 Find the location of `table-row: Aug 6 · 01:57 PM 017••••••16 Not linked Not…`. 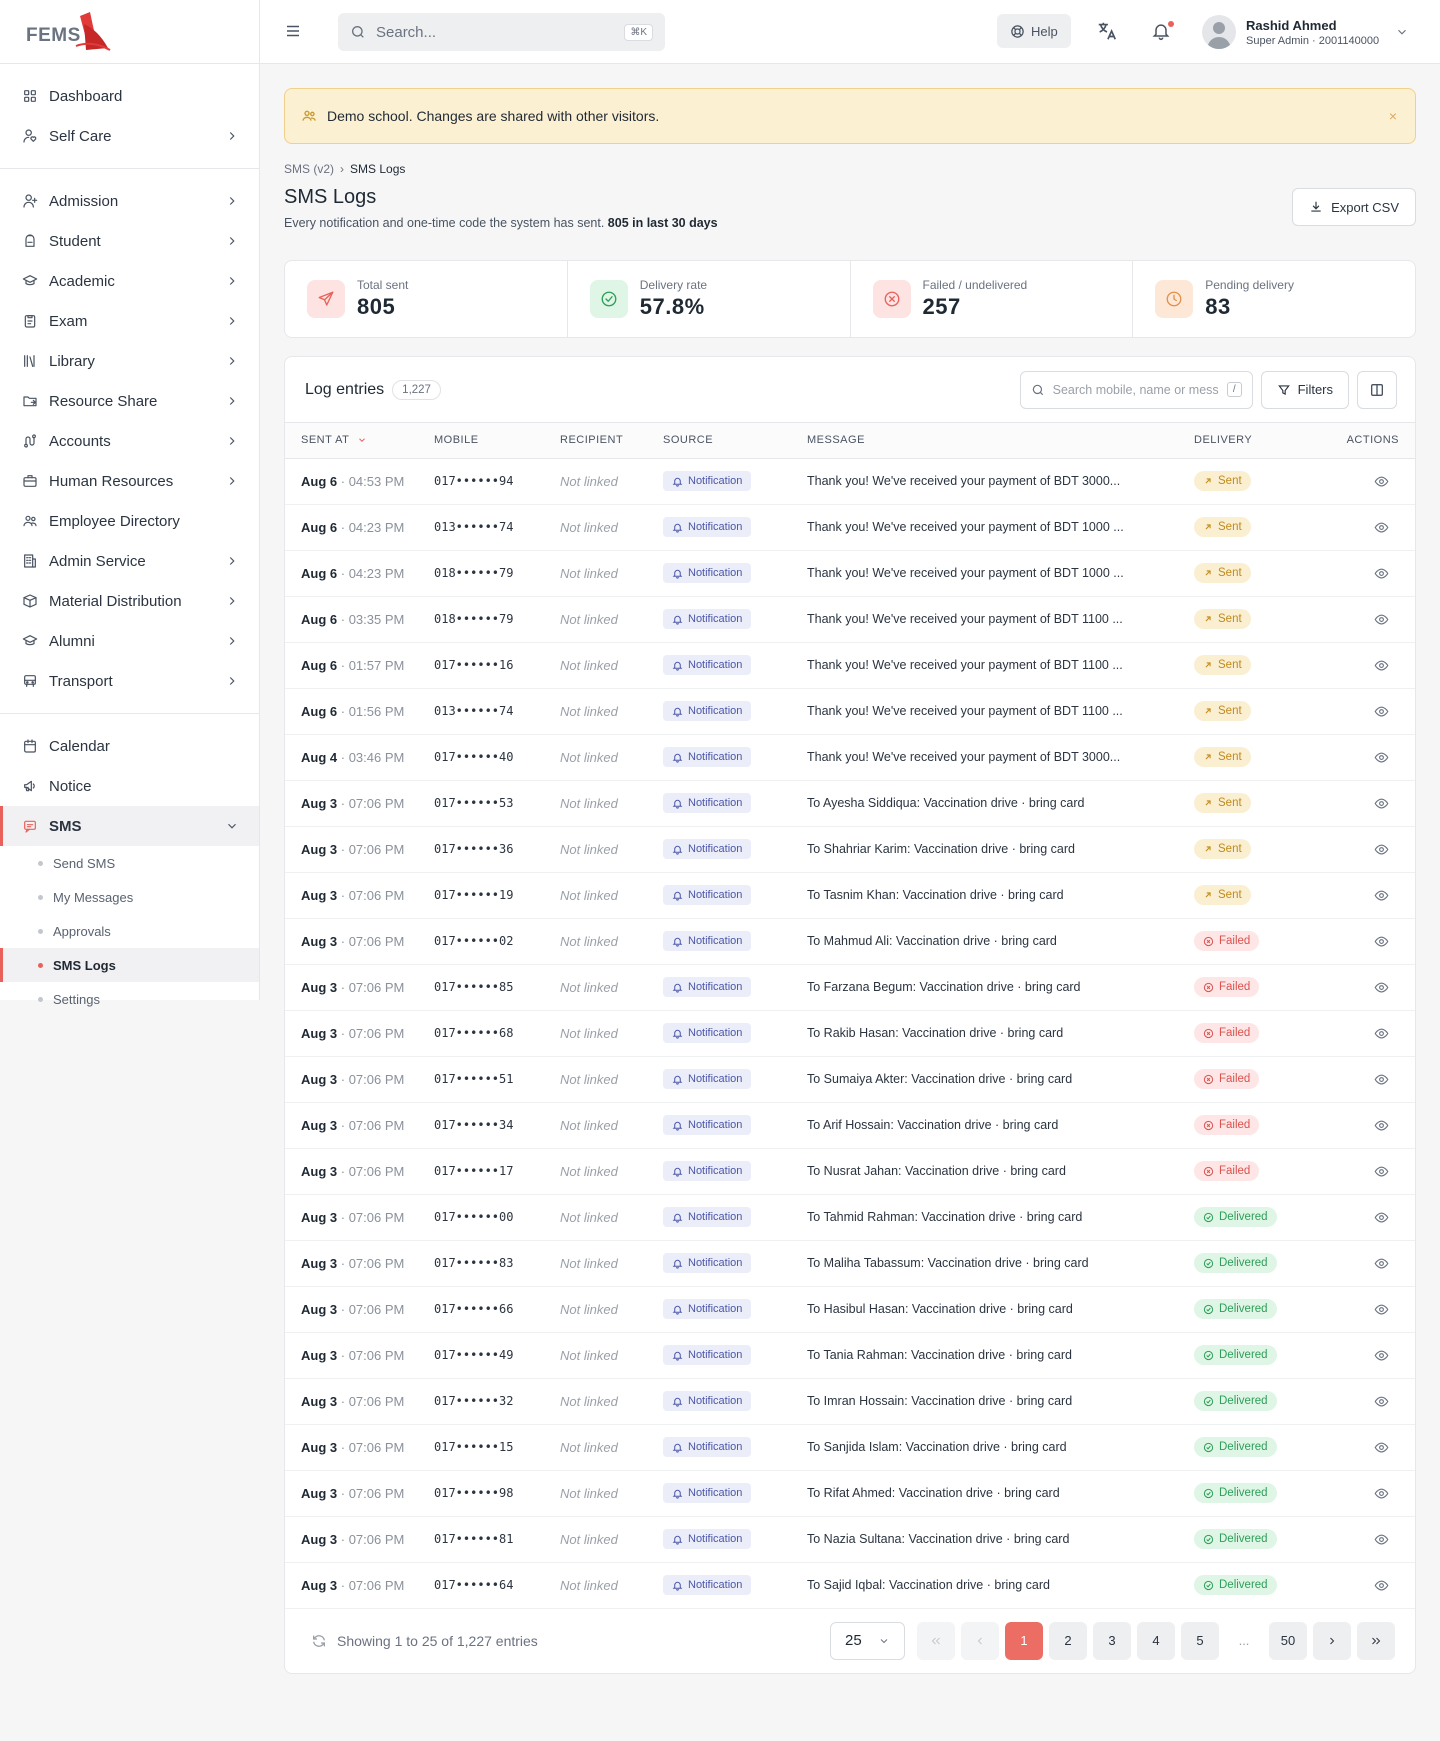

table-row: Aug 6 · 01:57 PM 017••••••16 Not linked Not… is located at coordinates (850, 665).